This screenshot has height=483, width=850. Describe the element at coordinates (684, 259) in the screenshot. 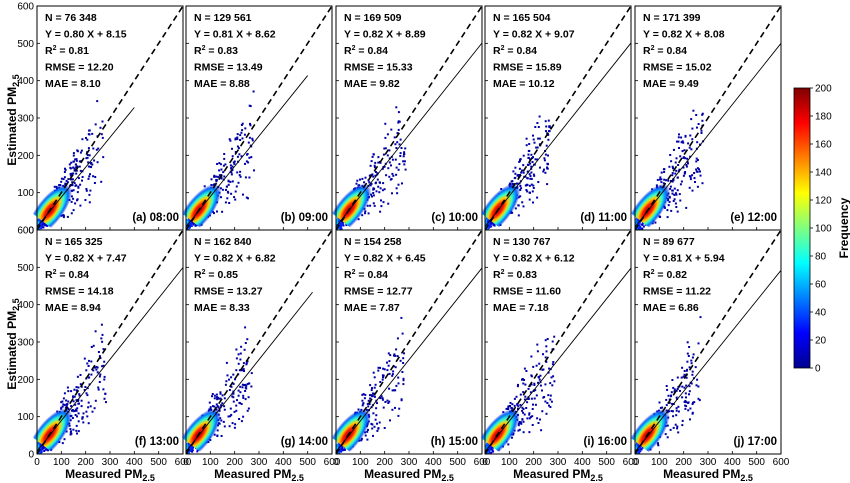

I see `stat-line: Y = 0.81 X + 5.94` at that location.